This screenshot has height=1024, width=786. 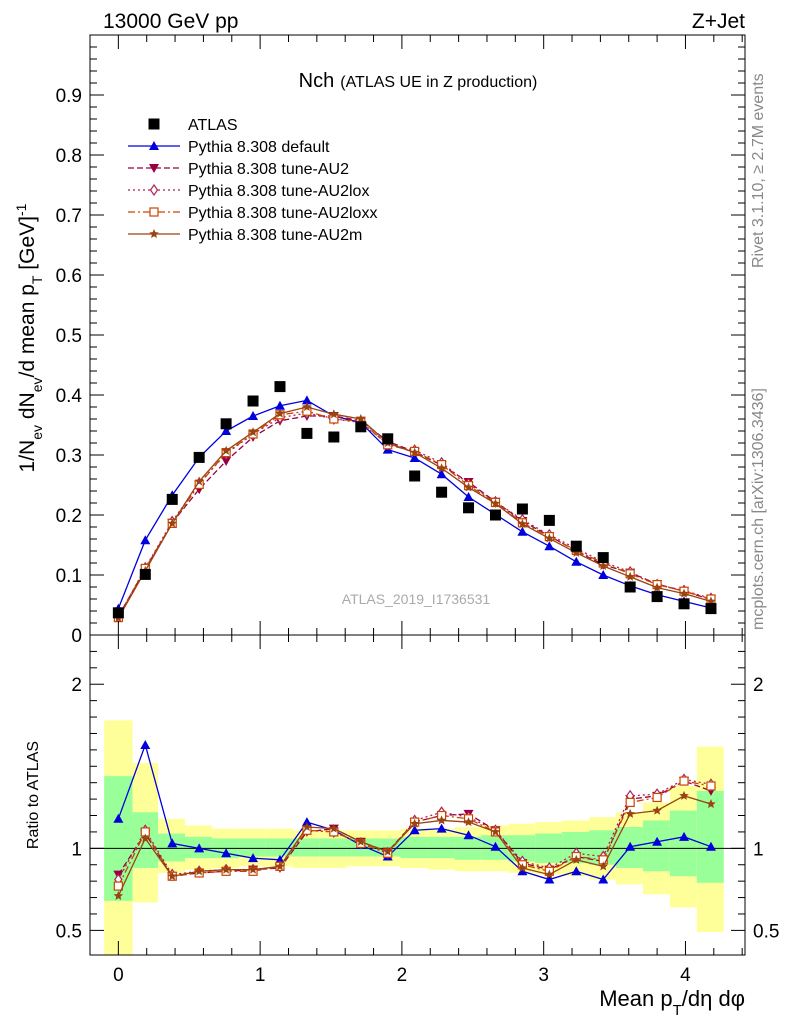 I want to click on legend-item-default: Pythia 8.308 default, so click(x=229, y=147).